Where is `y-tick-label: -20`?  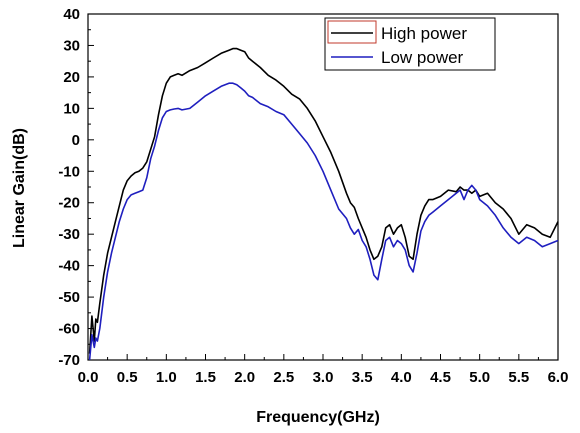 y-tick-label: -20 is located at coordinates (69, 203).